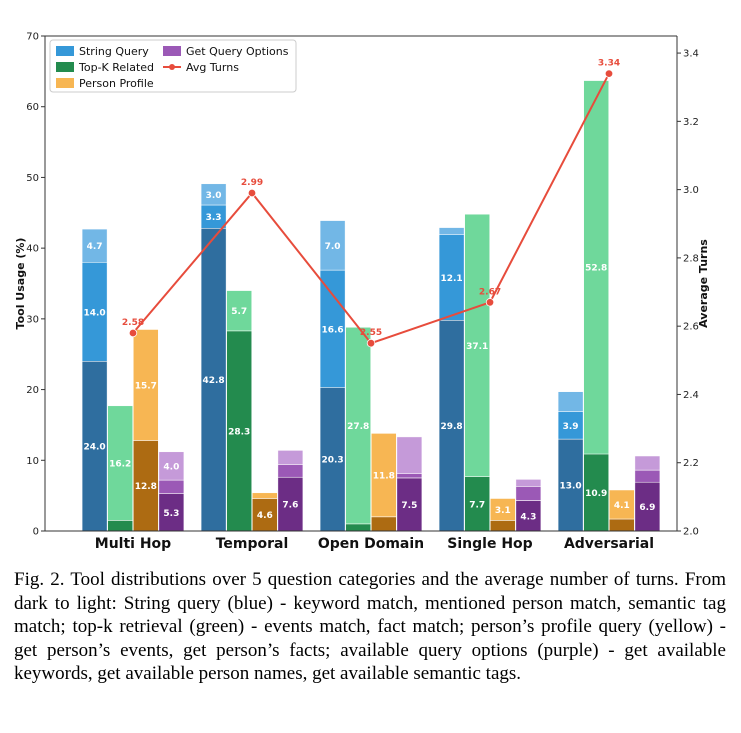 This screenshot has width=741, height=733. I want to click on y2-axis-title: Average Turns, so click(703, 283).